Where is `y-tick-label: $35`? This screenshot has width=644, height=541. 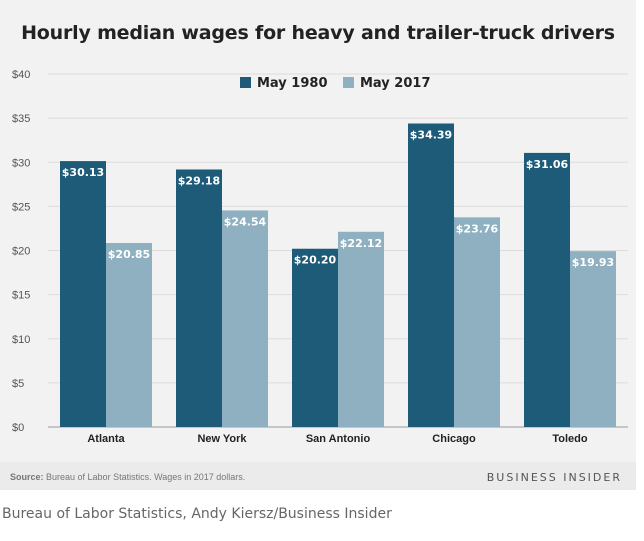
y-tick-label: $35 is located at coordinates (21, 119).